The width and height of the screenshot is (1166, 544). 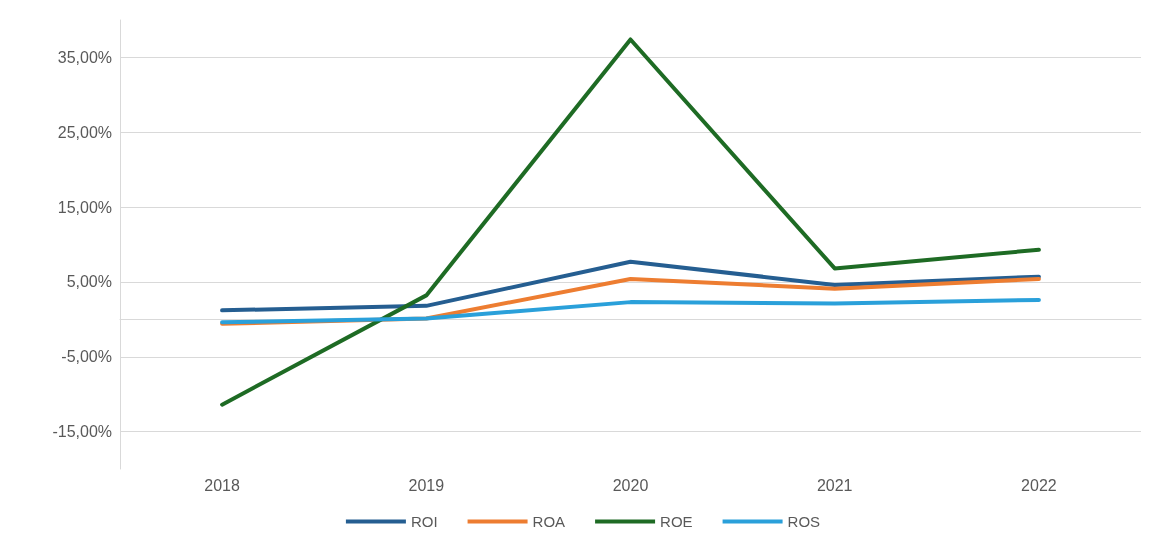 What do you see at coordinates (1039, 485) in the screenshot?
I see `x-tick-label: 2022` at bounding box center [1039, 485].